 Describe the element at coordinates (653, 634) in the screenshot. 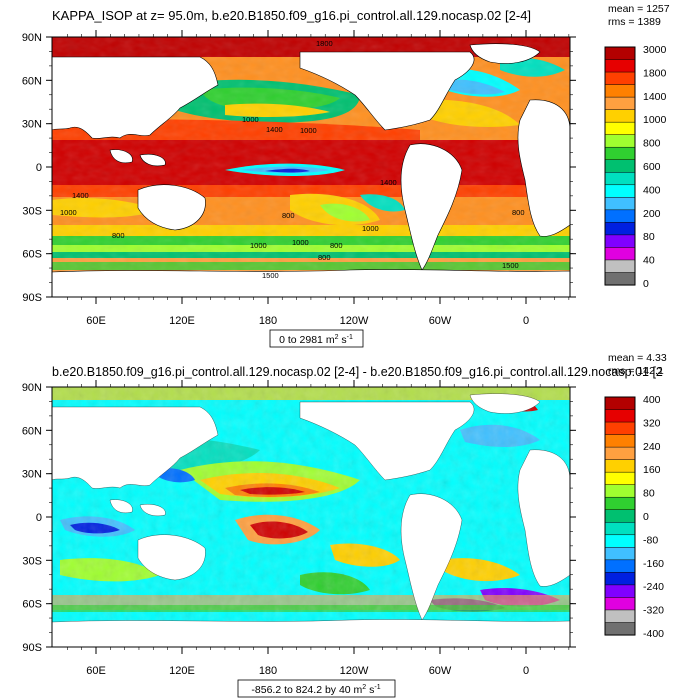

I see `colorbar-label: -400` at that location.